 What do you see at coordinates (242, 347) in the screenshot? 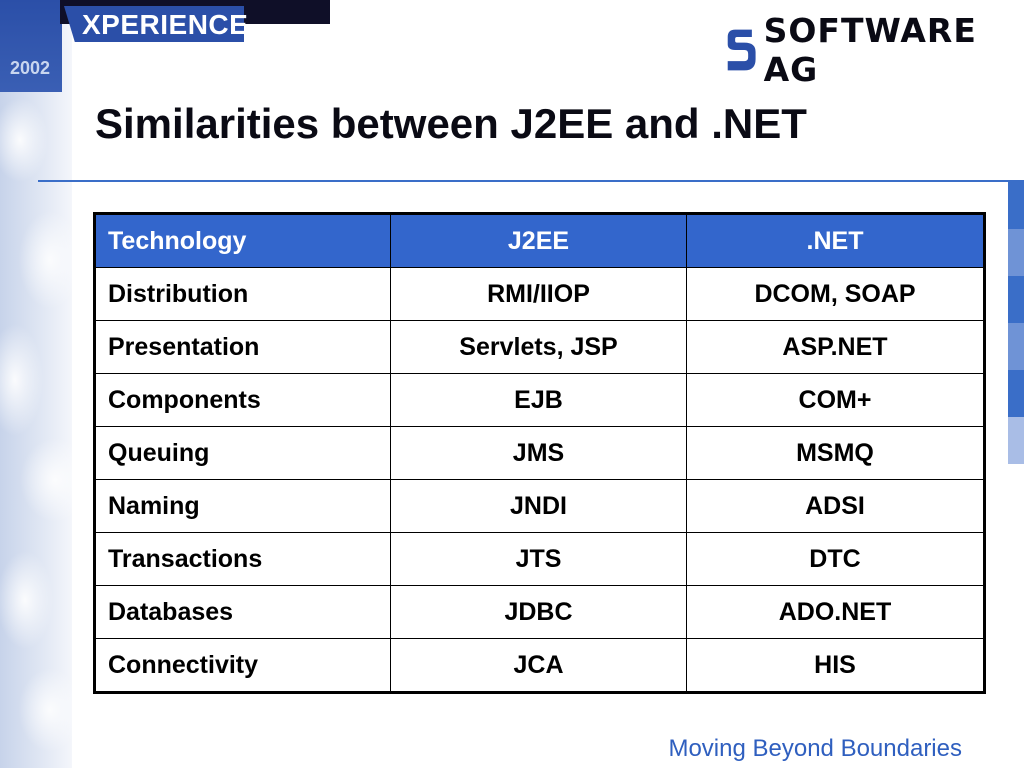
I see `table-cell: Presentation` at bounding box center [242, 347].